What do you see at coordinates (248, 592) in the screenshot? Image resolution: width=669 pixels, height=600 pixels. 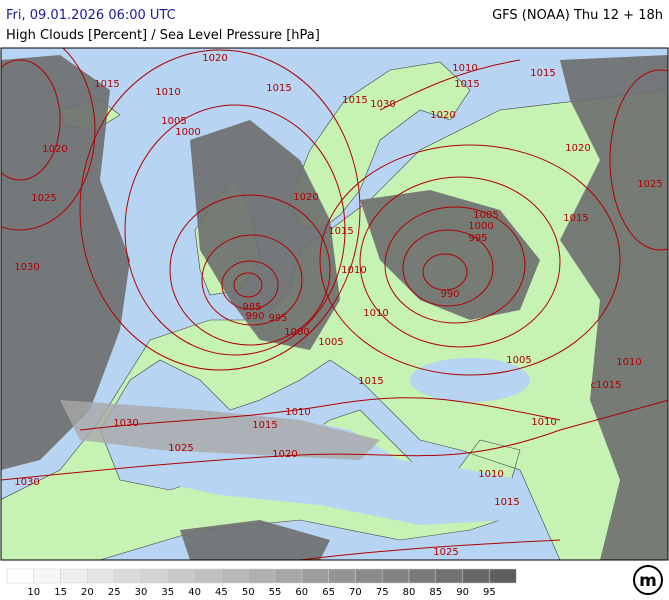 I see `legend-label: 50` at bounding box center [248, 592].